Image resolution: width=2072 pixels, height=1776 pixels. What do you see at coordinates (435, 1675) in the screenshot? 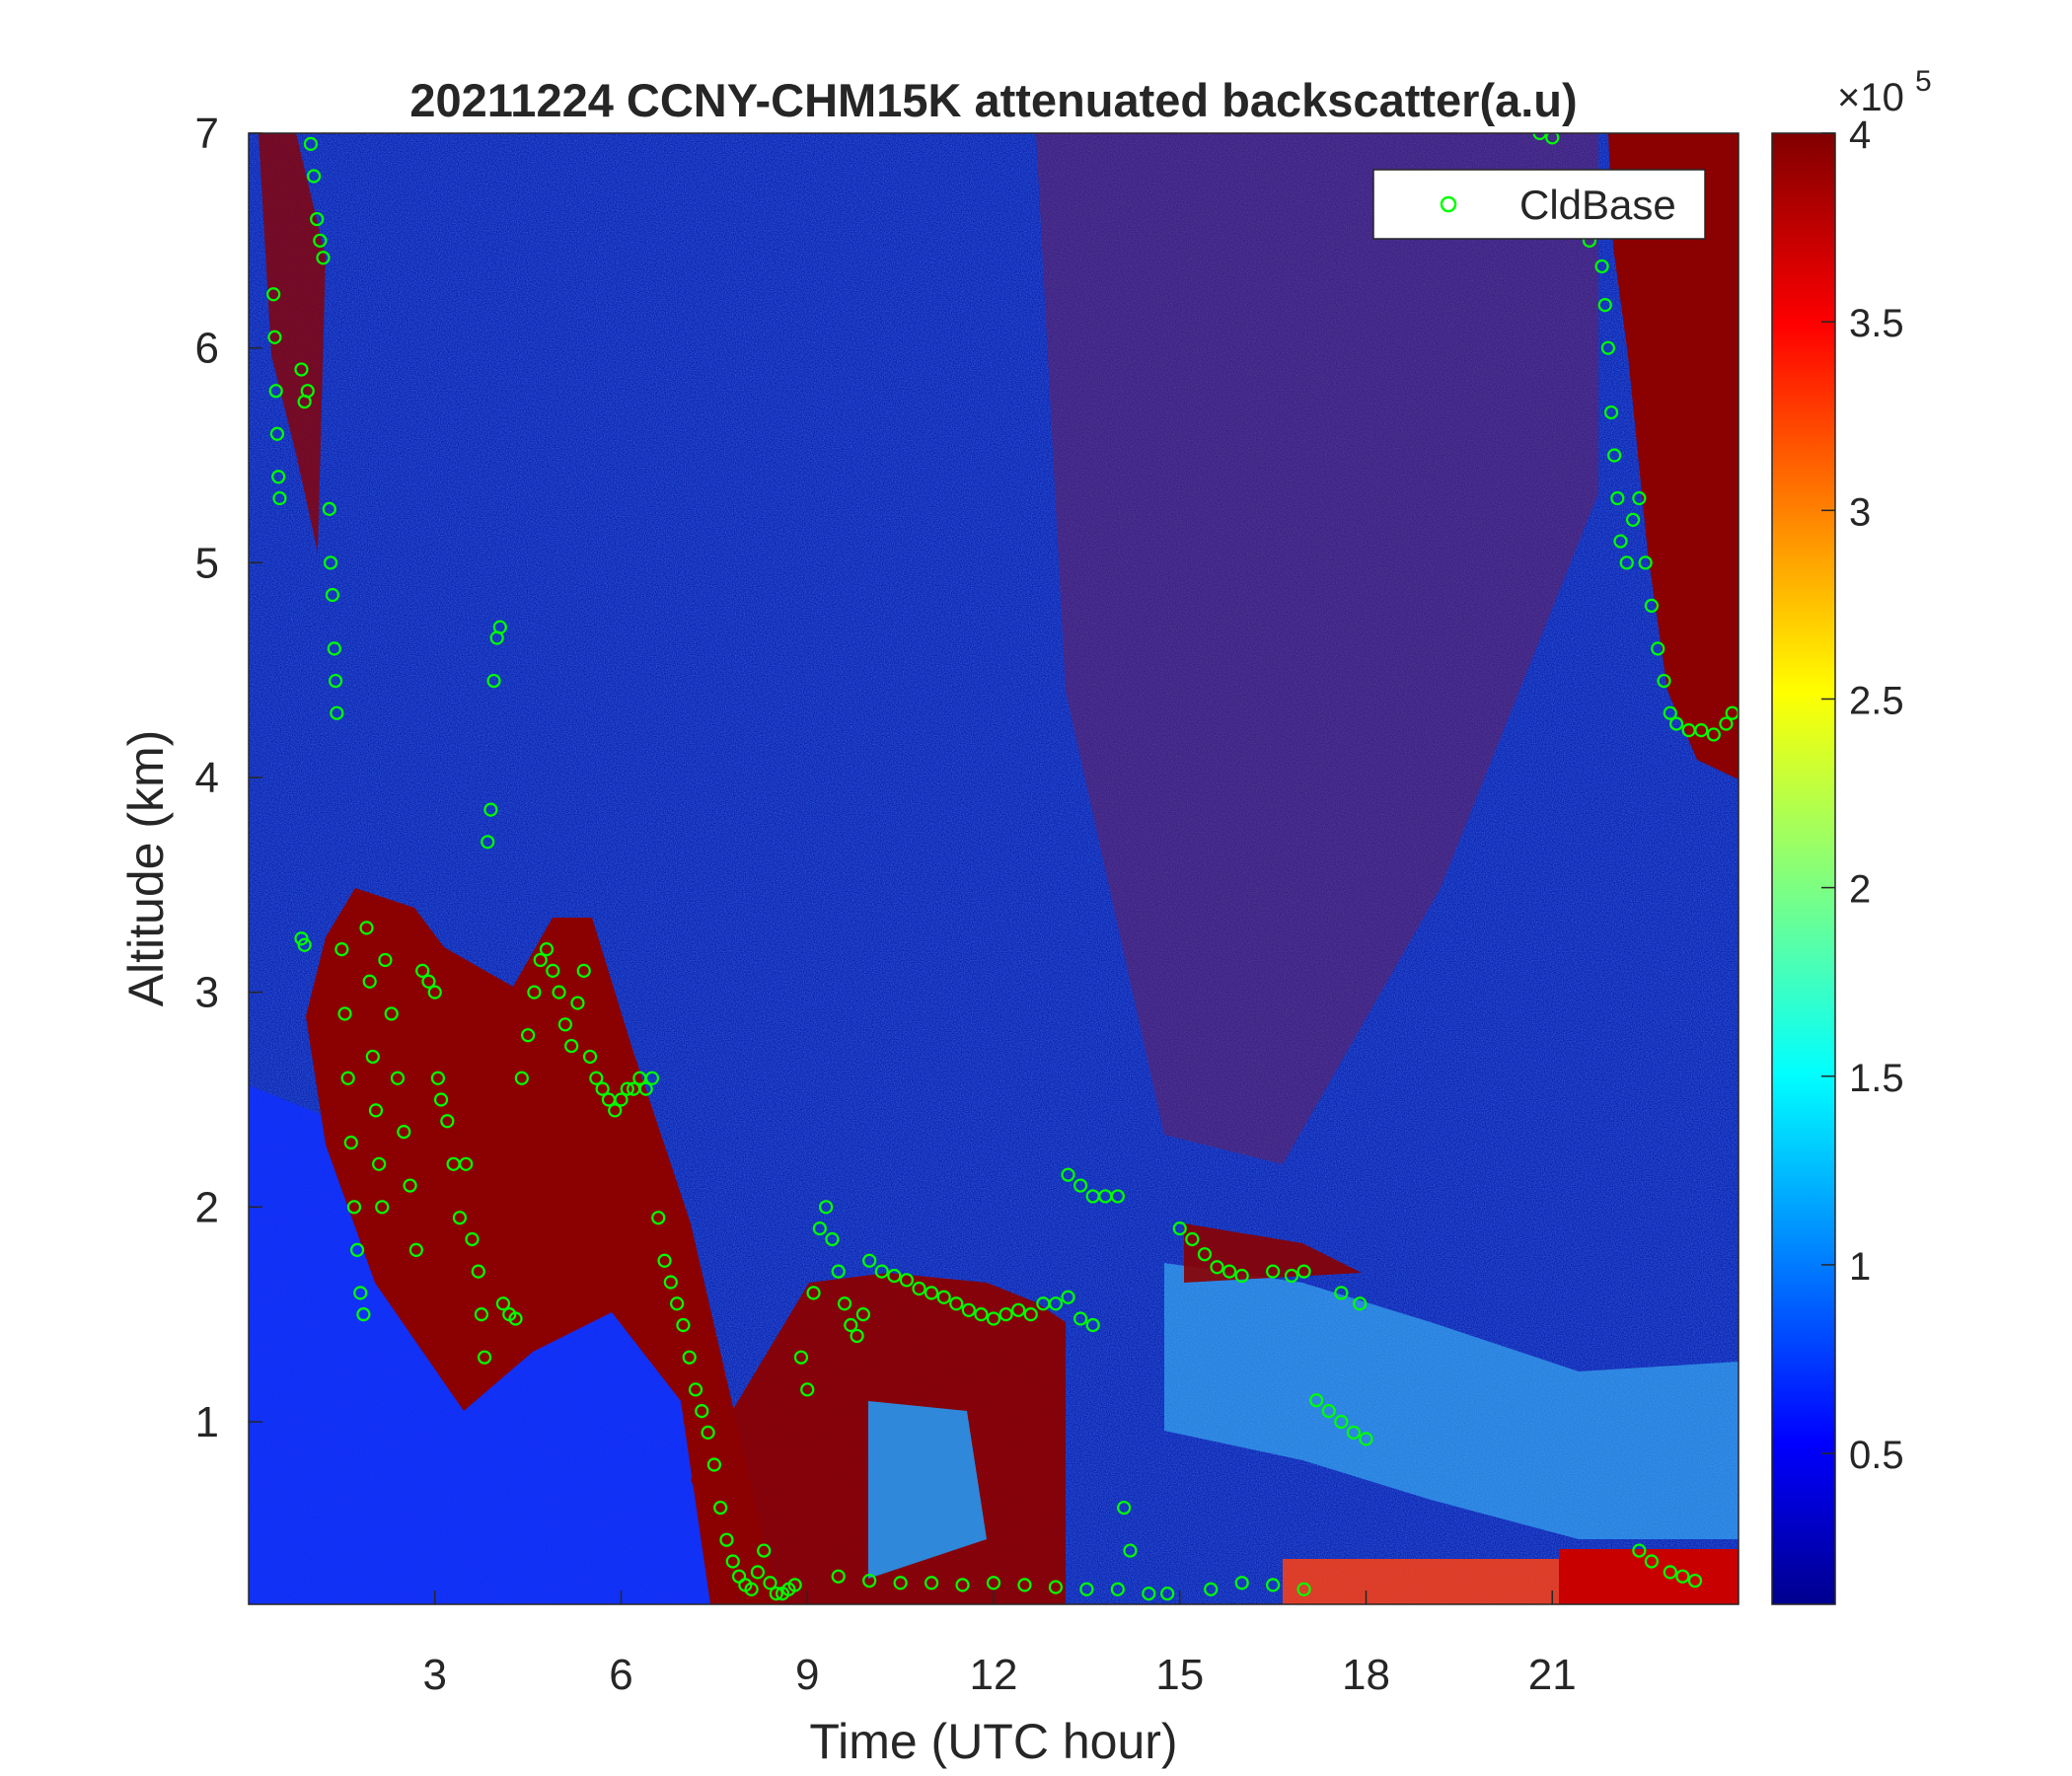
I see `x-tick-label: 3` at bounding box center [435, 1675].